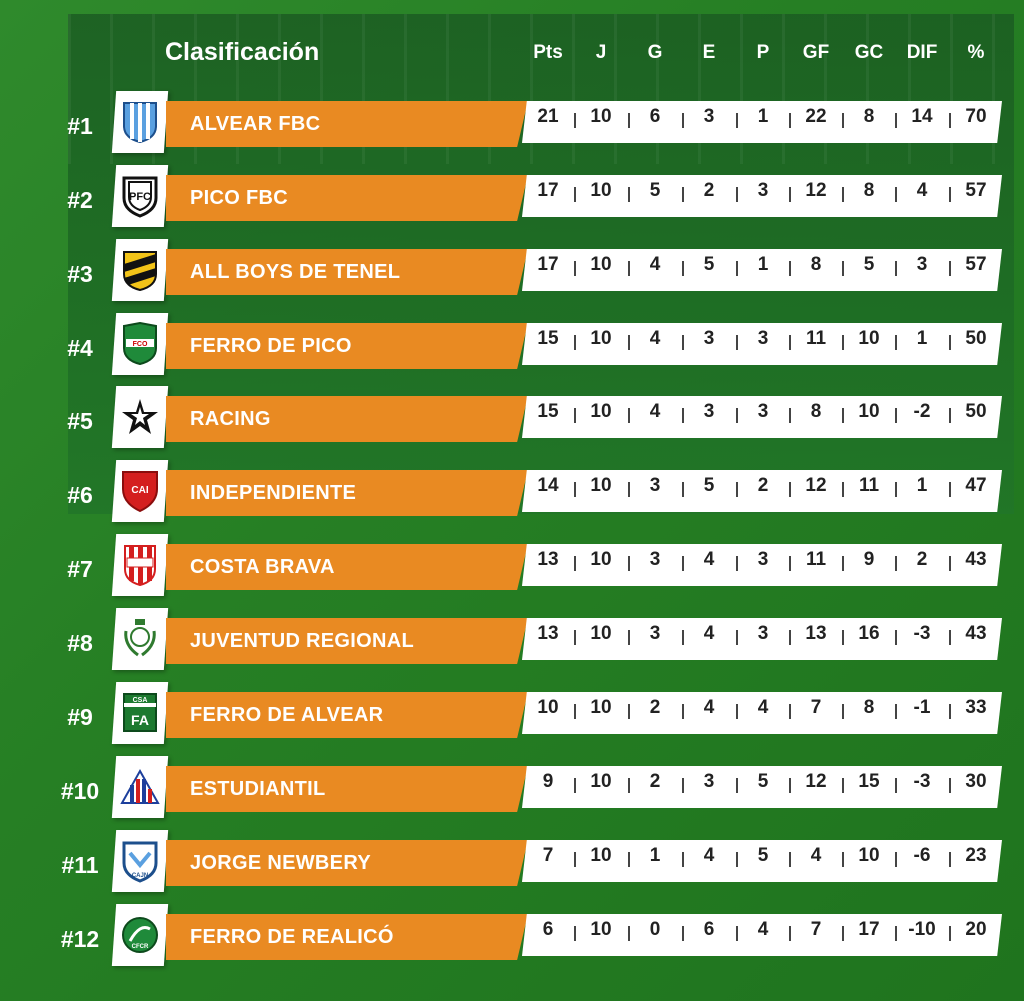  I want to click on stats-bar: 9 10 2 3 5 12 15 -3 30, so click(762, 787).